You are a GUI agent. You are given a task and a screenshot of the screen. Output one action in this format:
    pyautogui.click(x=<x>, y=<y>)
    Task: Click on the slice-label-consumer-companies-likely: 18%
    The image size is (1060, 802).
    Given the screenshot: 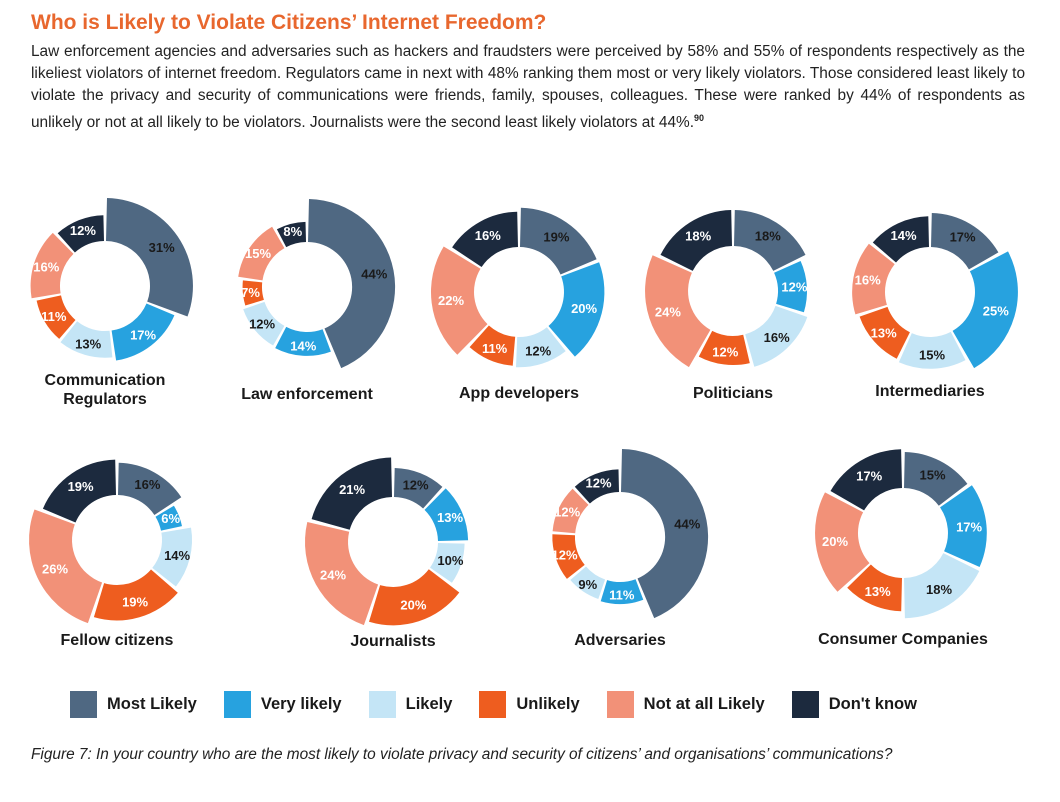 What is the action you would take?
    pyautogui.click(x=939, y=589)
    